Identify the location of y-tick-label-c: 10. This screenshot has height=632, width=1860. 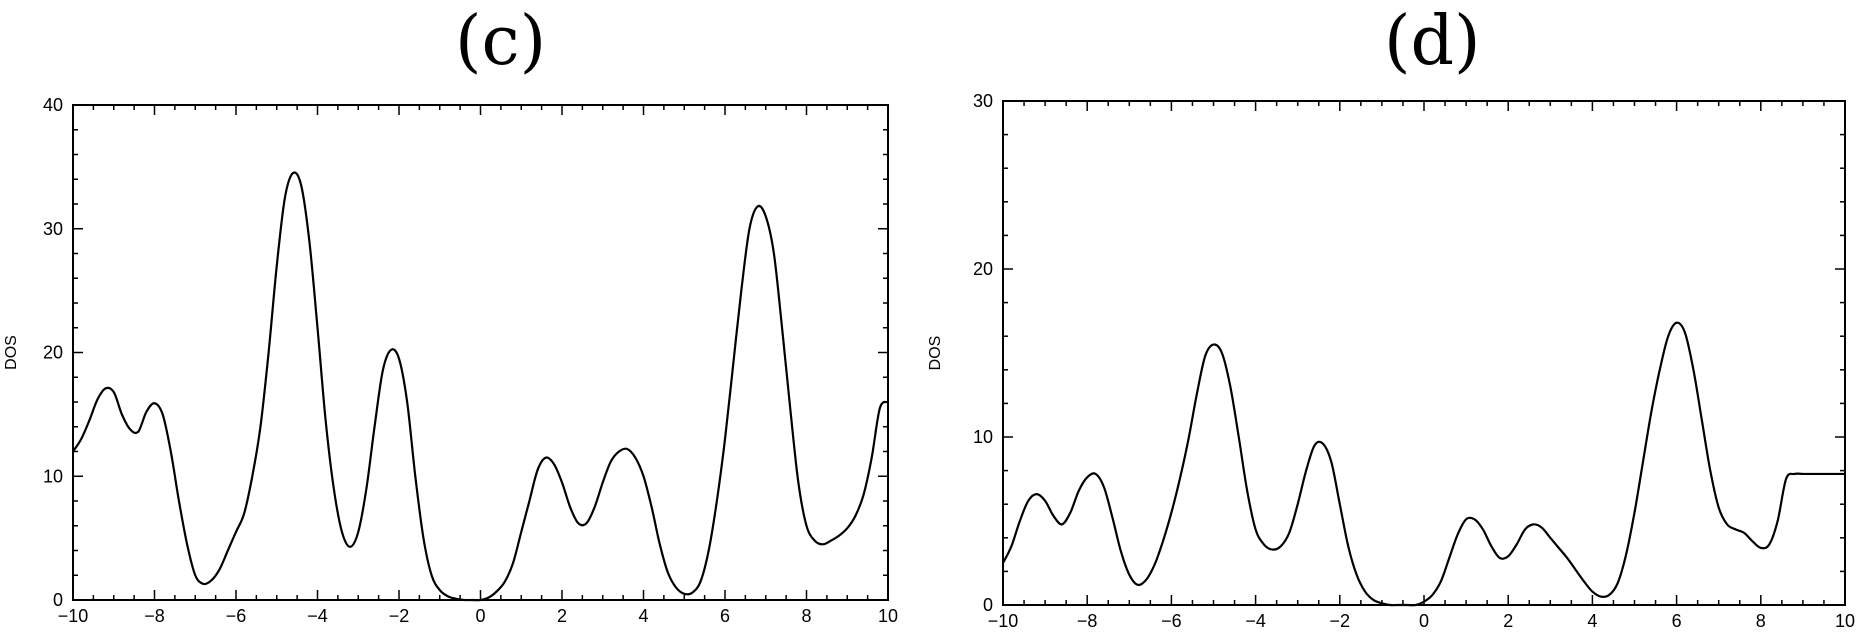
(53, 476).